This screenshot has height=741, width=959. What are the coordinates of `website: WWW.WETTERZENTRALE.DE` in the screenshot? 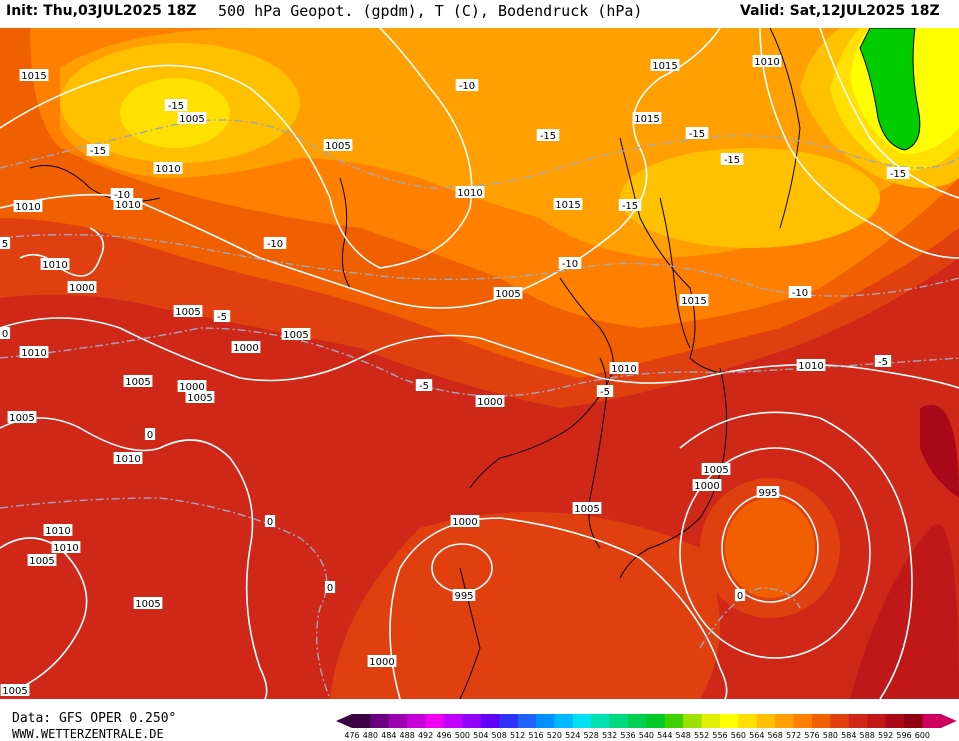 It's located at (88, 734).